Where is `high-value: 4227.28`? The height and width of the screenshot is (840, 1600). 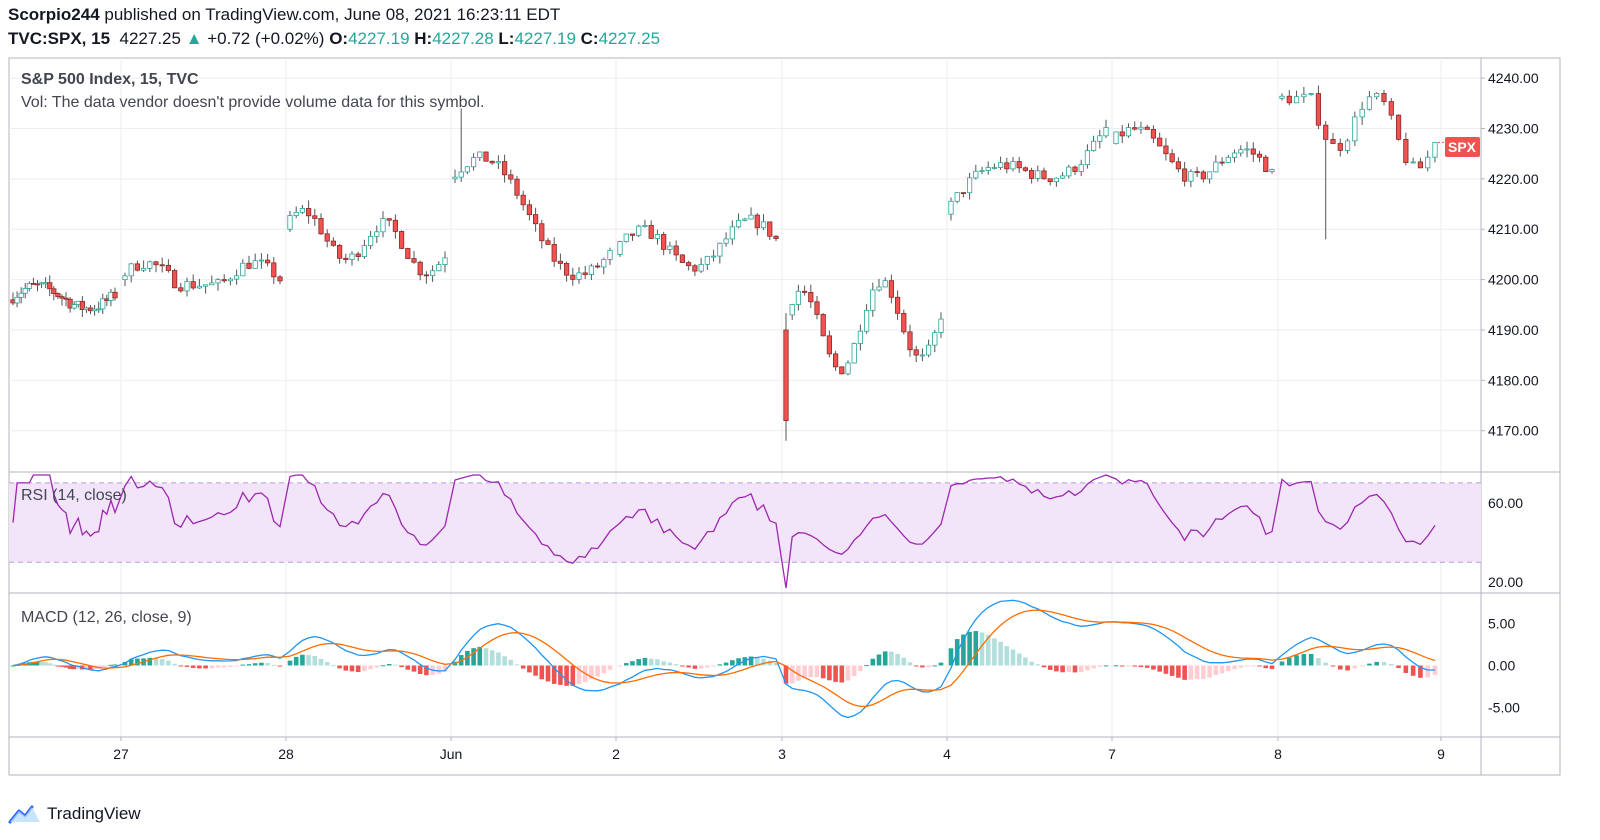 high-value: 4227.28 is located at coordinates (463, 38).